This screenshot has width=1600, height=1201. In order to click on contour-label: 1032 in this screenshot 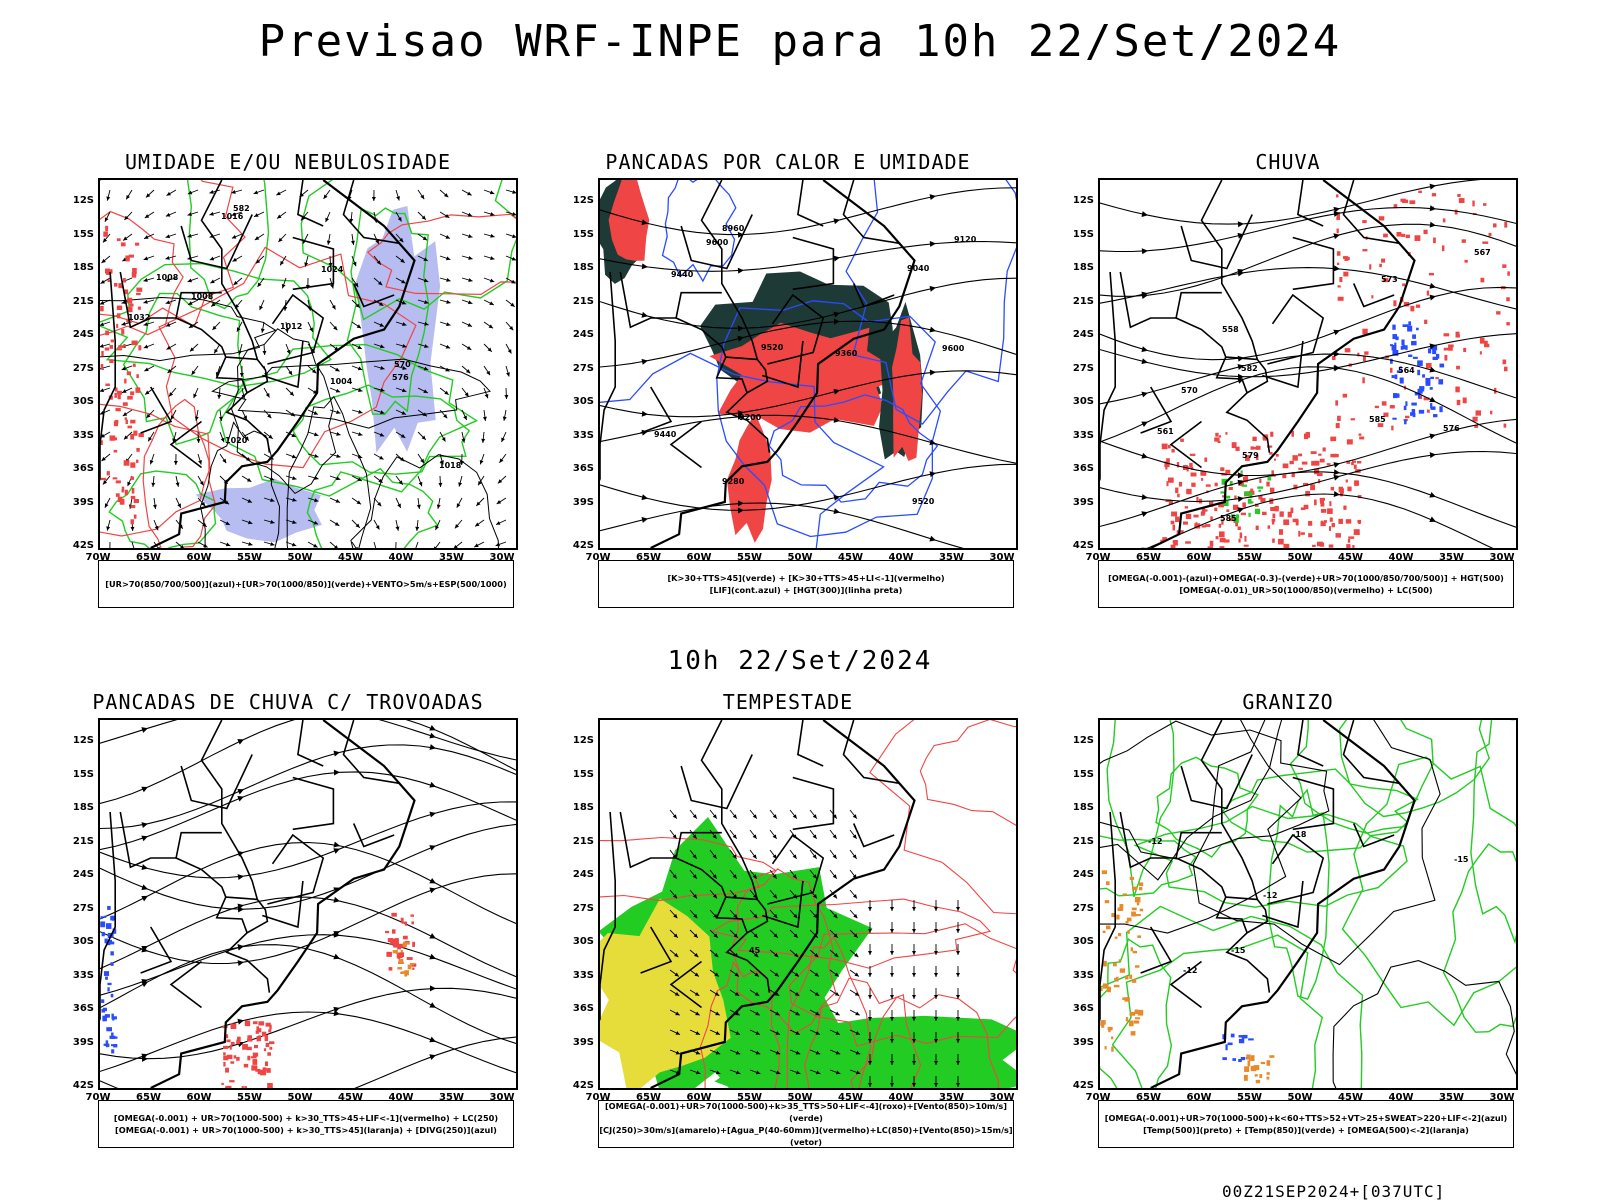, I will do `click(139, 317)`.